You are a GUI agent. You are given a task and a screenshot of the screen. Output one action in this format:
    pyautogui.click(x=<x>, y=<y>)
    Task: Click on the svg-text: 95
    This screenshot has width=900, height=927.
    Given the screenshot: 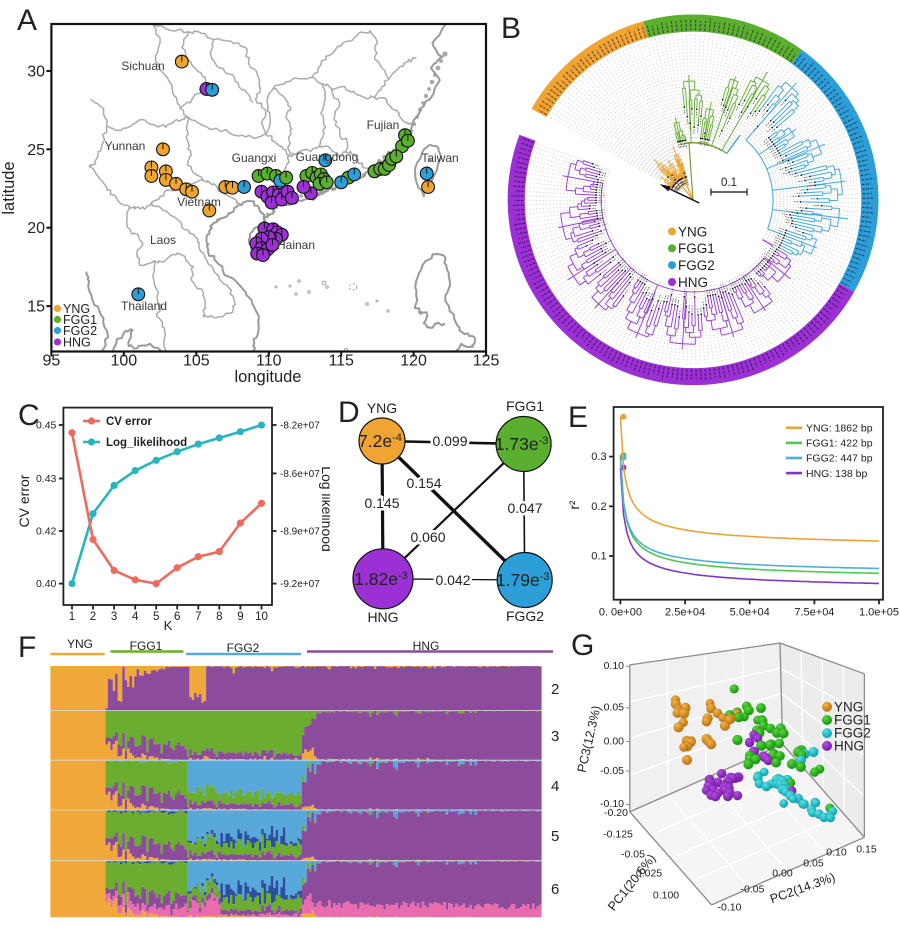 What is the action you would take?
    pyautogui.click(x=52, y=361)
    